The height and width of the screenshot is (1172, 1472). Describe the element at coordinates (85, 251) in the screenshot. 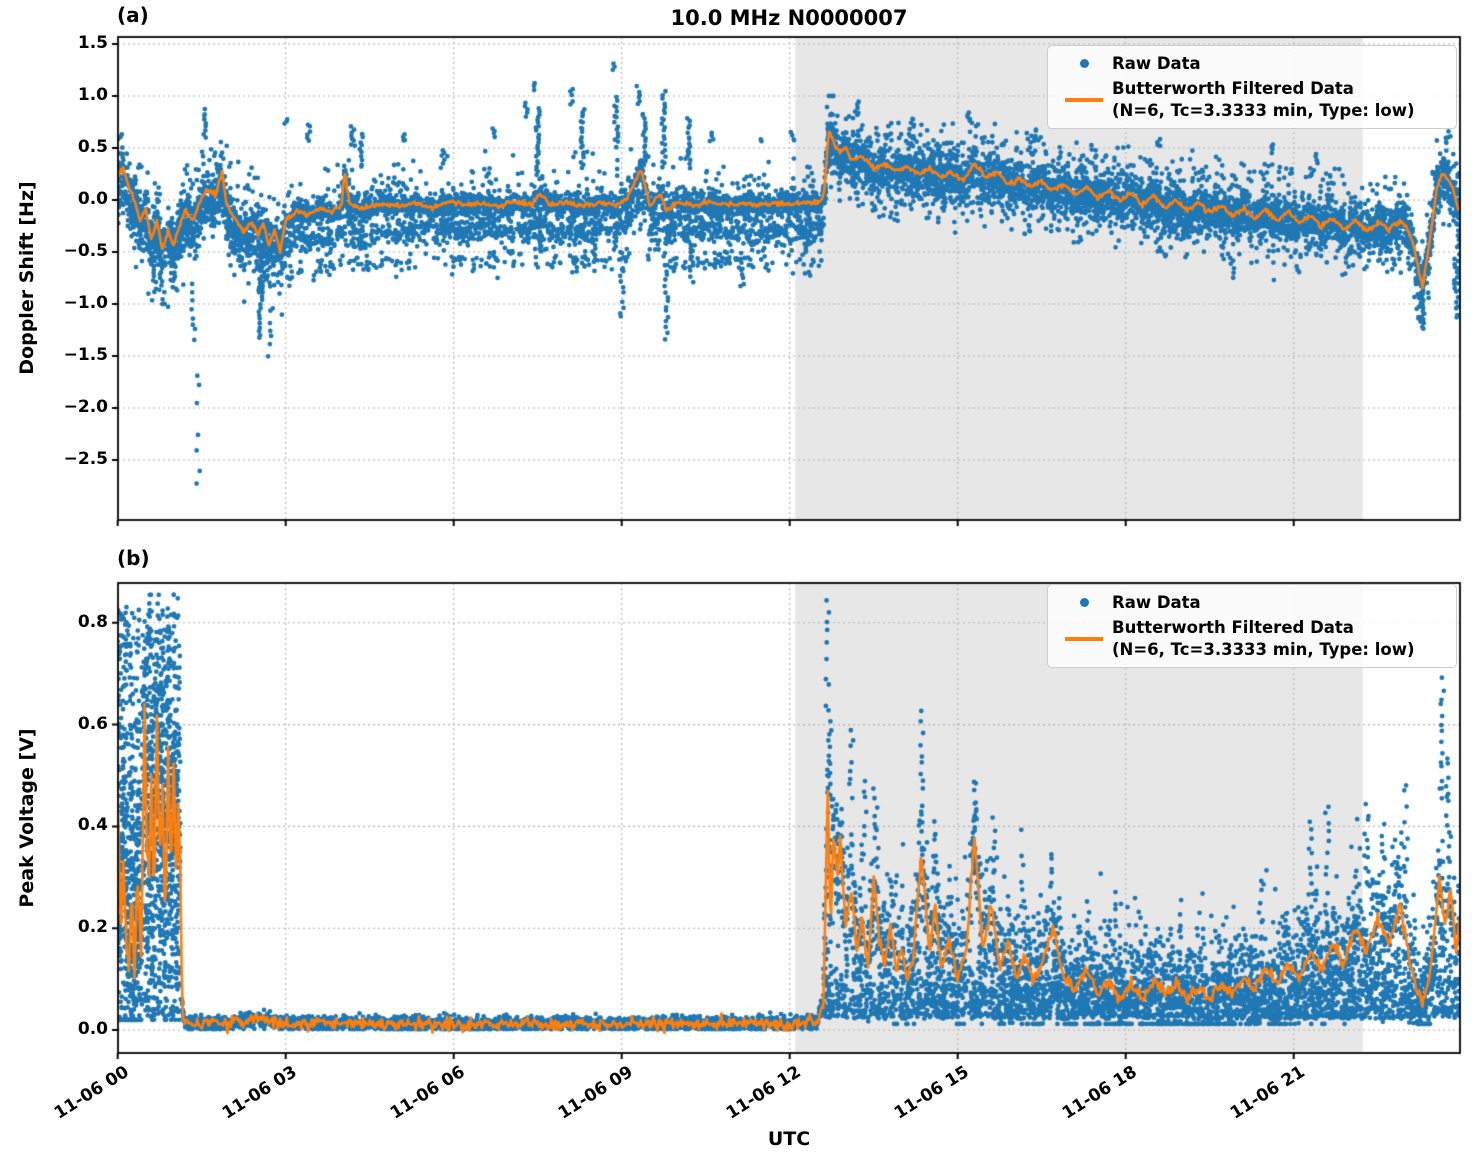

I see `y-tick-label: −0.5` at that location.